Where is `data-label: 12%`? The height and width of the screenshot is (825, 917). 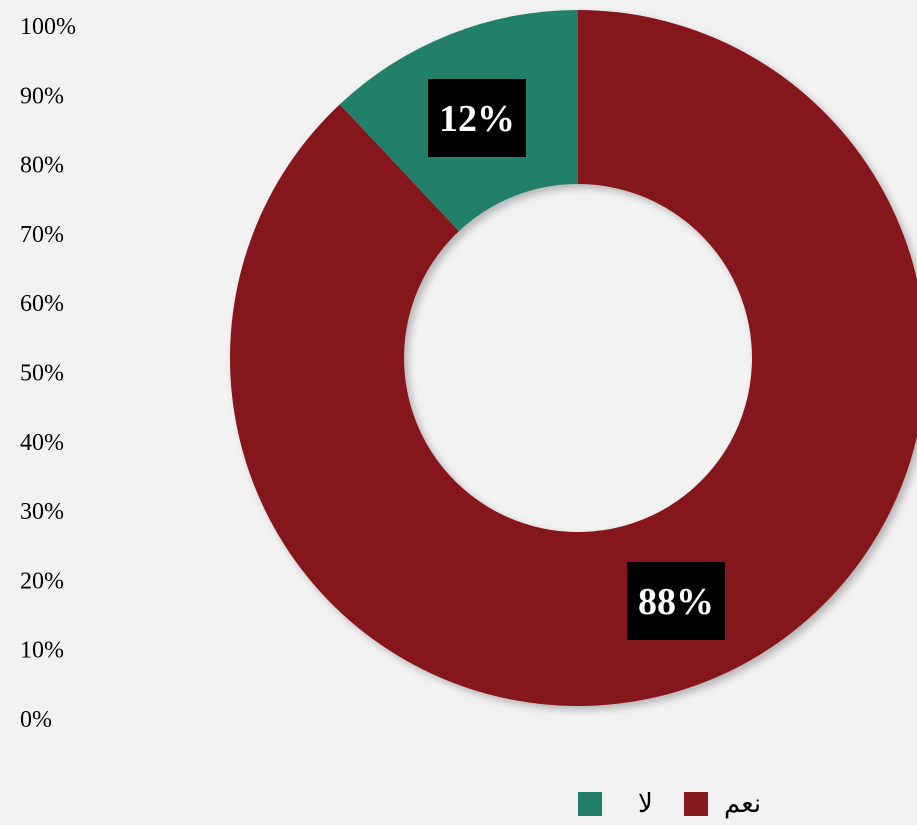
data-label: 12% is located at coordinates (477, 118).